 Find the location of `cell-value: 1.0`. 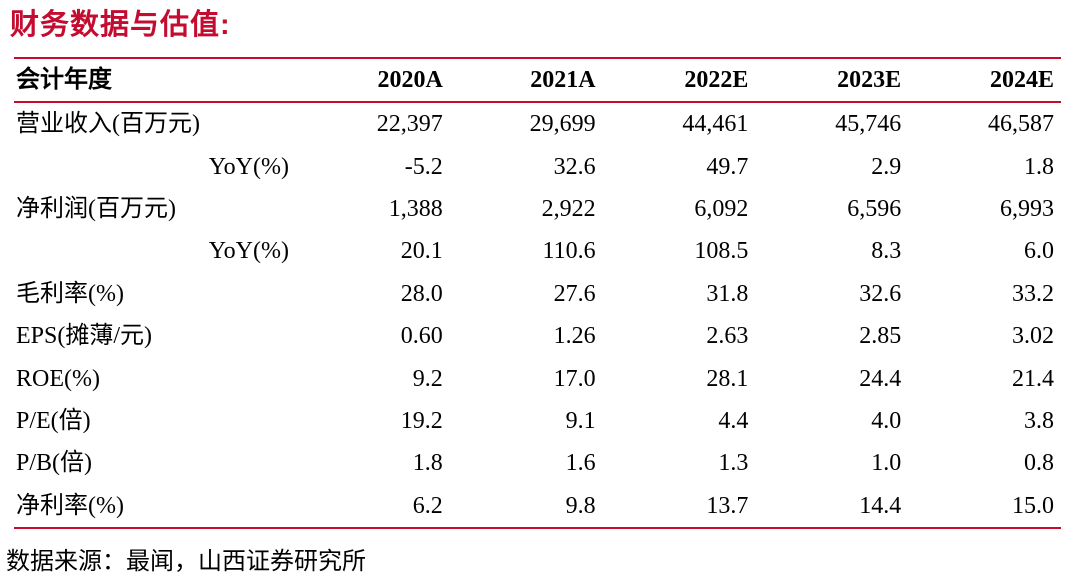

cell-value: 1.0 is located at coordinates (886, 463).